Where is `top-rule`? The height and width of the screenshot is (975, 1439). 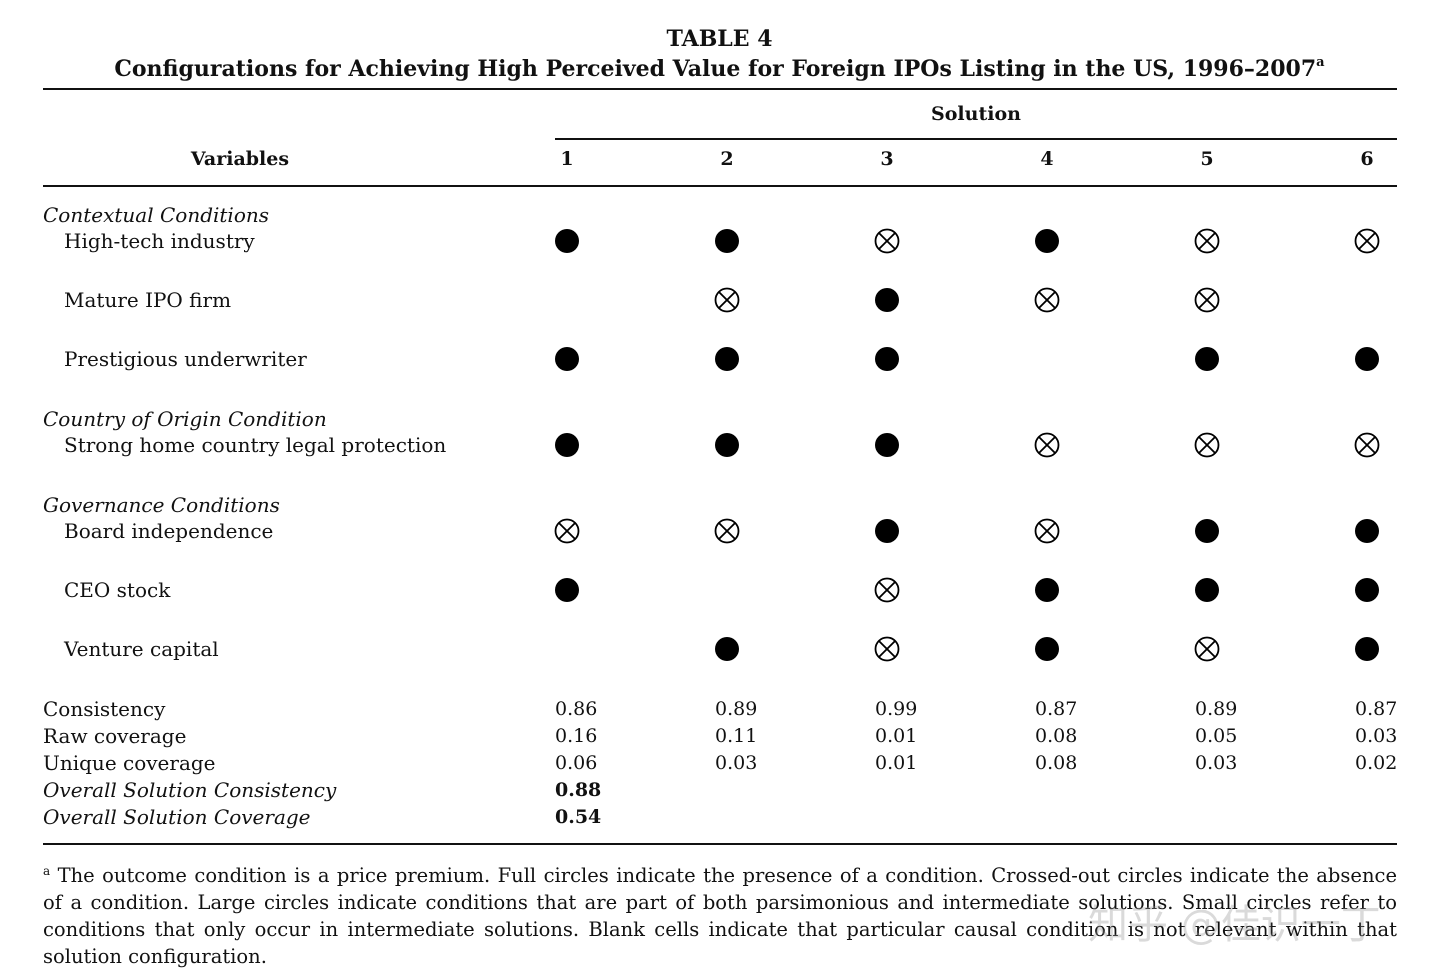
top-rule is located at coordinates (720, 89).